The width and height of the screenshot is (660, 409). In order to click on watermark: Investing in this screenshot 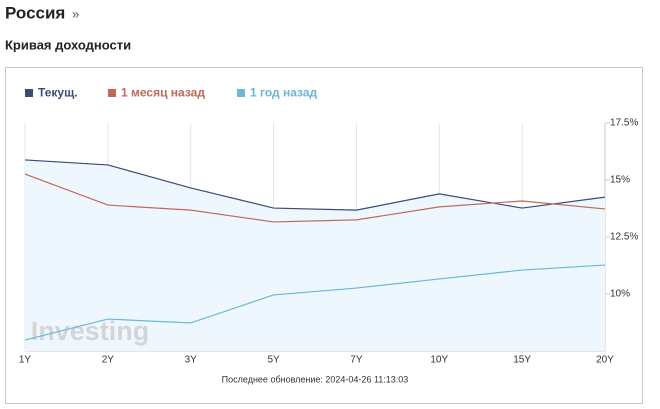, I will do `click(90, 331)`.